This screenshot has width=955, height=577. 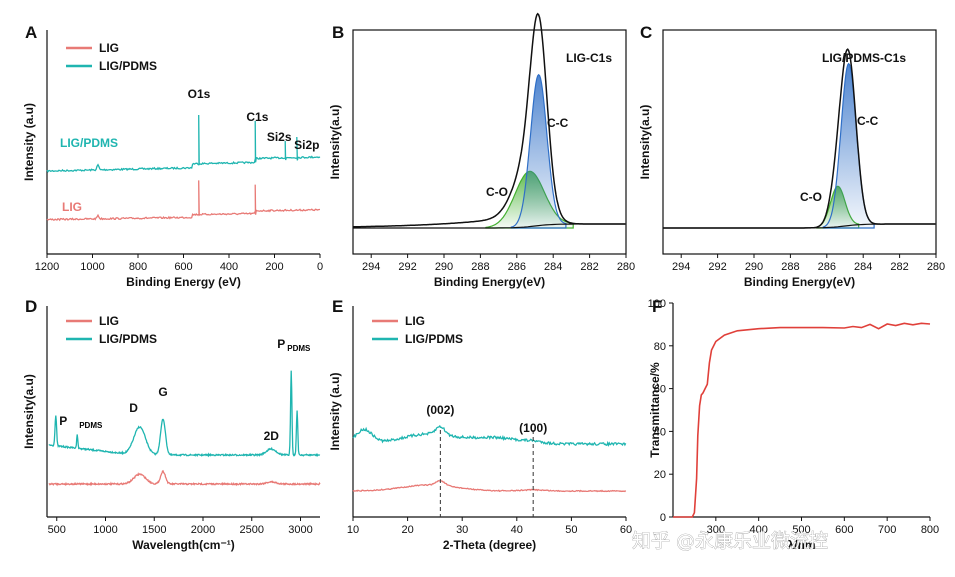 I want to click on x-tick-label: 60, so click(x=626, y=530).